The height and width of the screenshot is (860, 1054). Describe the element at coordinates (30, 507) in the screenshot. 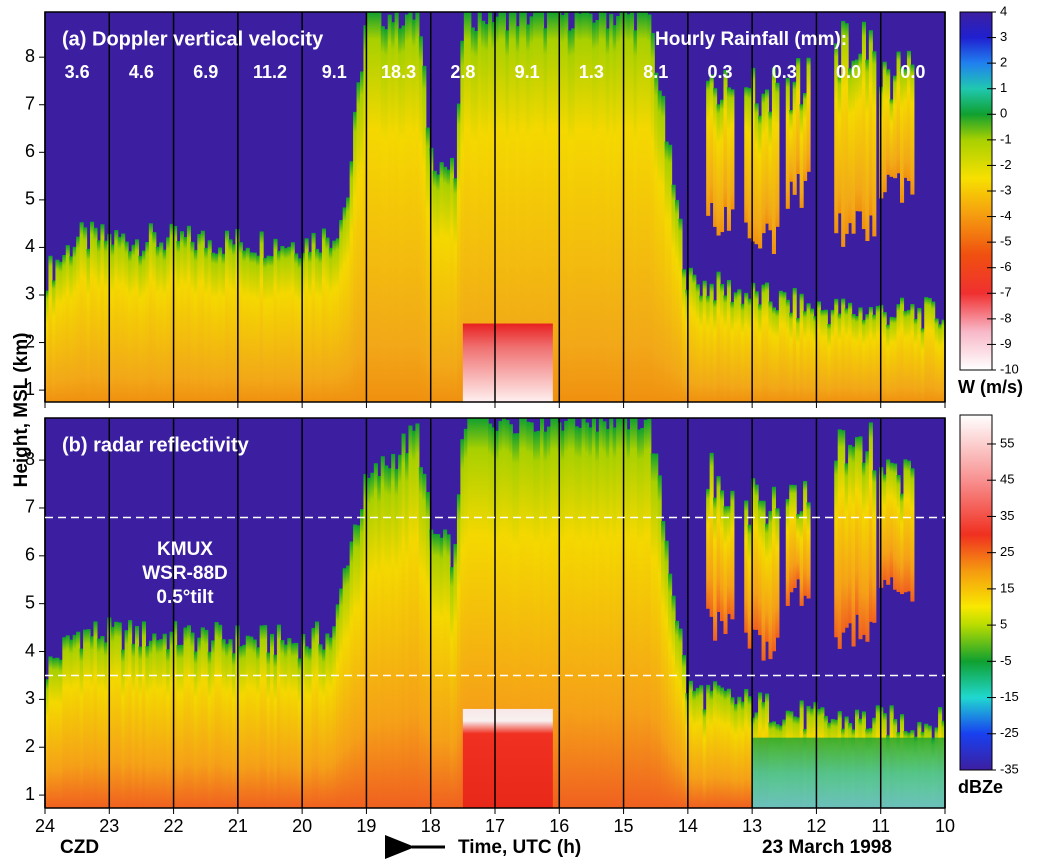

I see `y-tick-label: 7` at that location.